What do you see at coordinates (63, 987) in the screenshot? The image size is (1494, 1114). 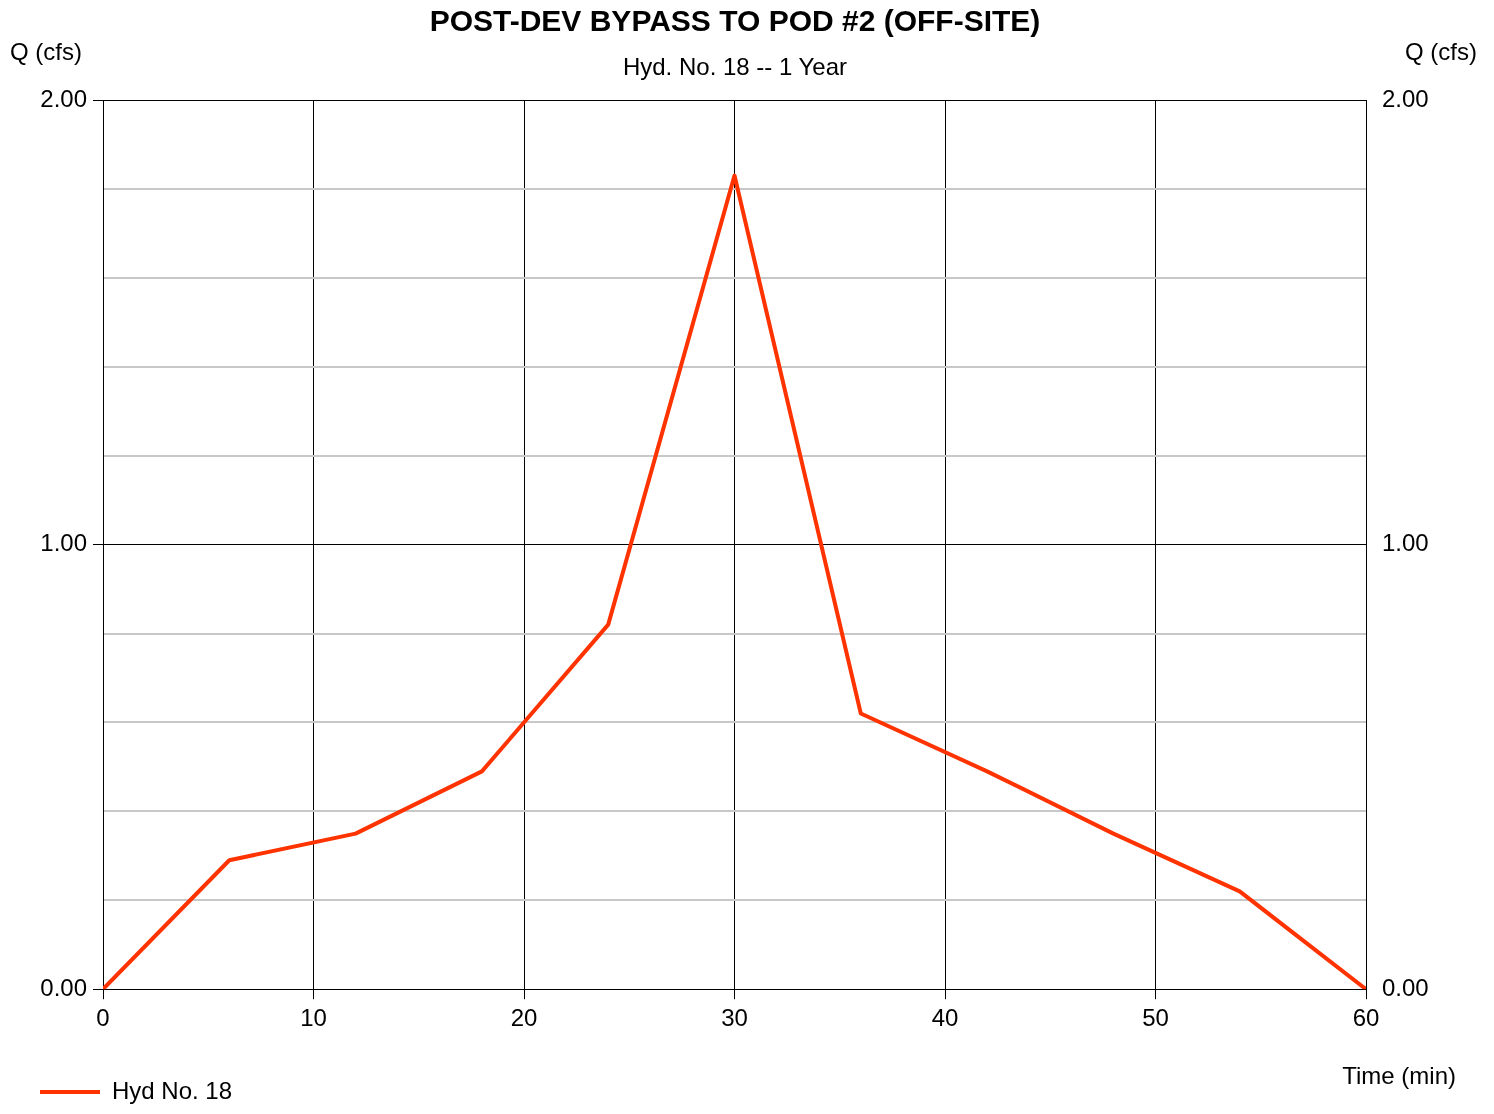 I see `y-tick-label: 0.00` at bounding box center [63, 987].